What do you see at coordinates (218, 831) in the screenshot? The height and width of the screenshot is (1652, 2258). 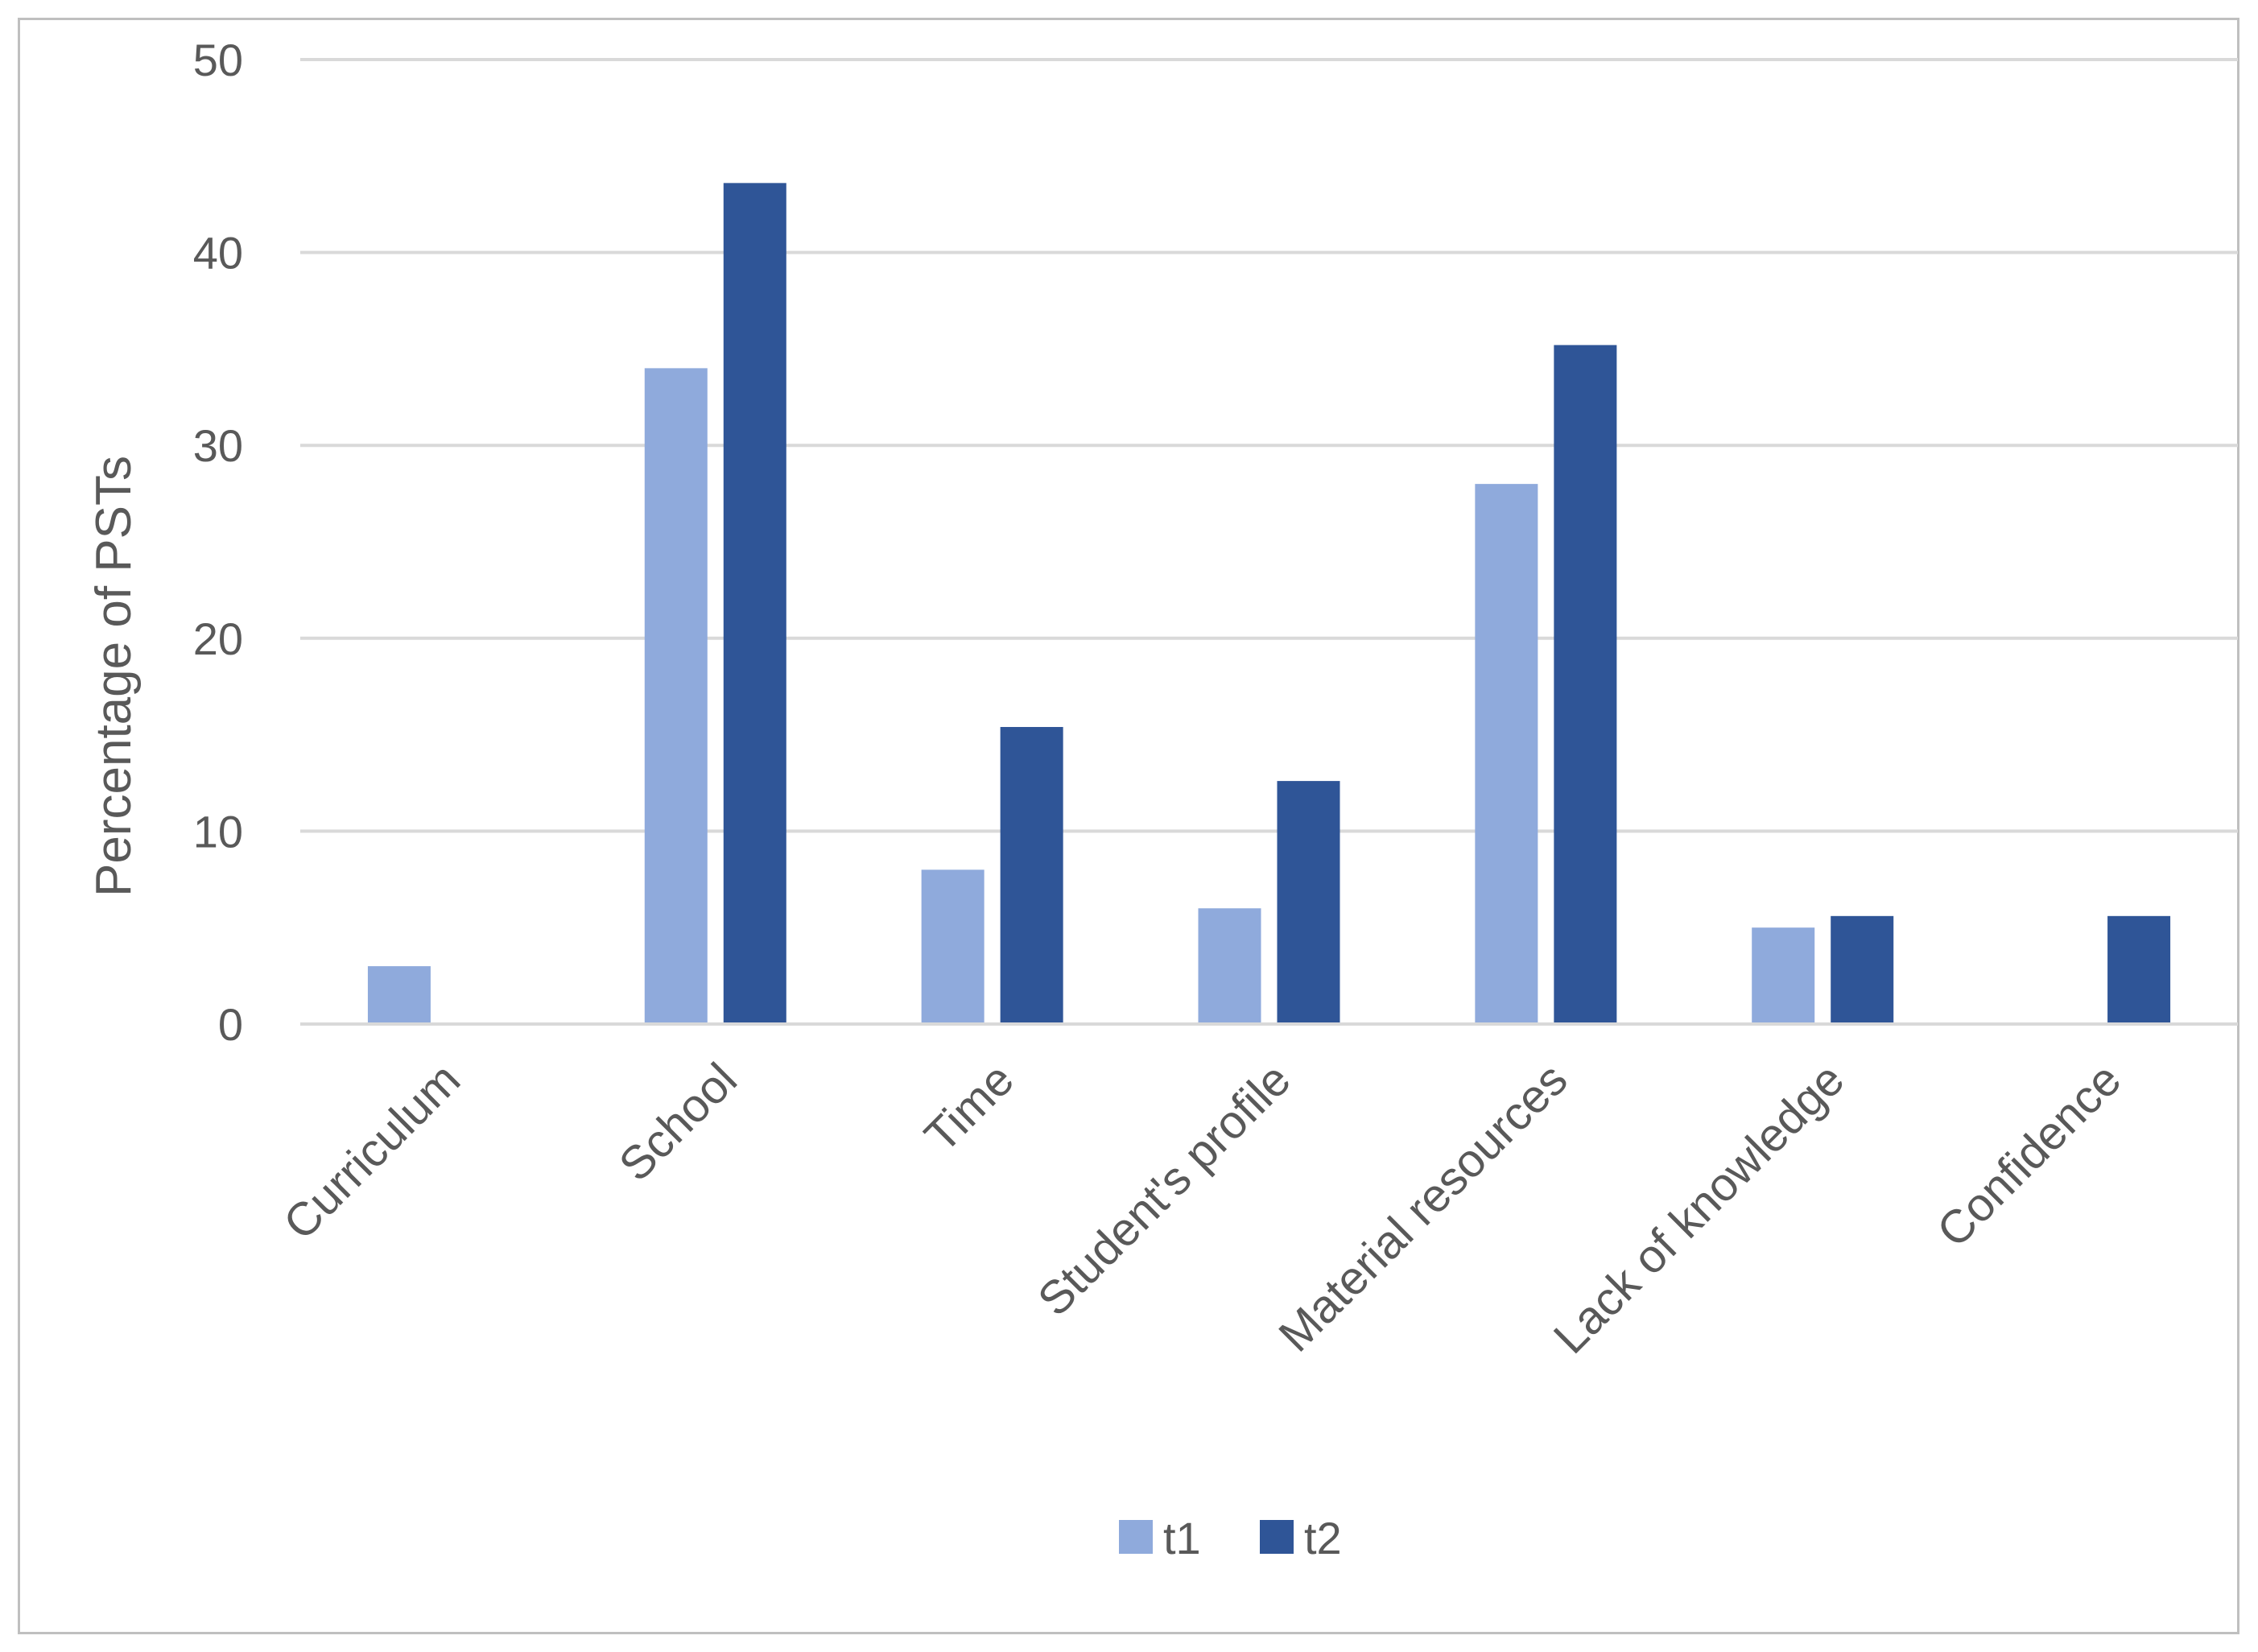 I see `y-tick-label: 10` at bounding box center [218, 831].